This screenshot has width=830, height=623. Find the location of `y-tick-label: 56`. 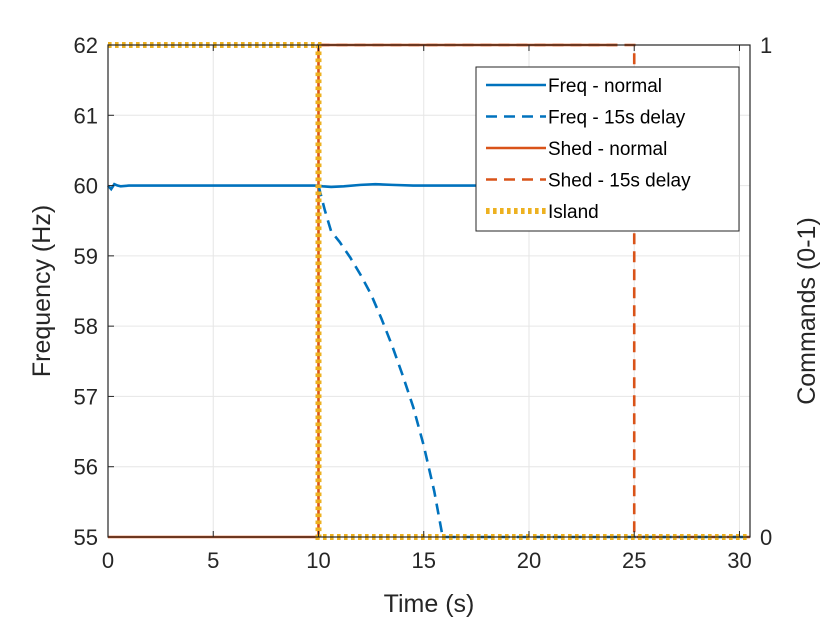

y-tick-label: 56 is located at coordinates (86, 467).